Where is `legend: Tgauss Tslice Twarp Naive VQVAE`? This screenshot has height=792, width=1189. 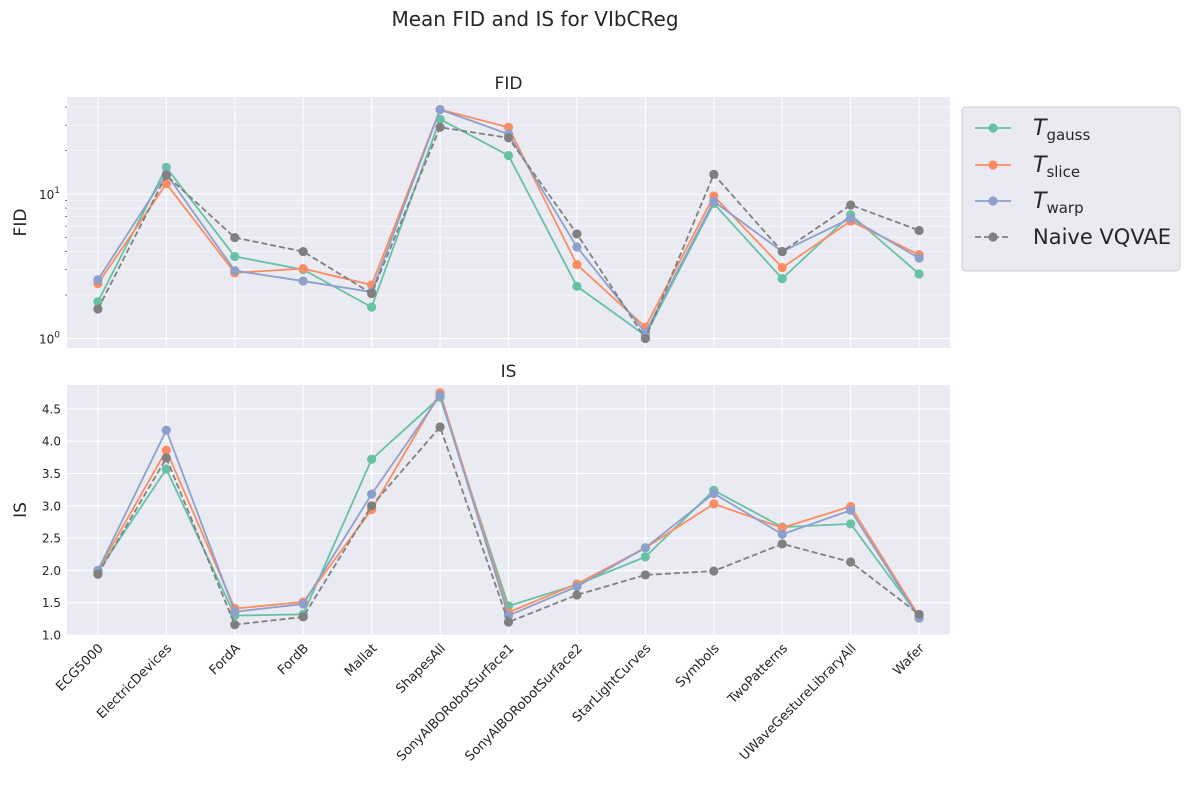
legend: Tgauss Tslice Twarp Naive VQVAE is located at coordinates (1071, 189).